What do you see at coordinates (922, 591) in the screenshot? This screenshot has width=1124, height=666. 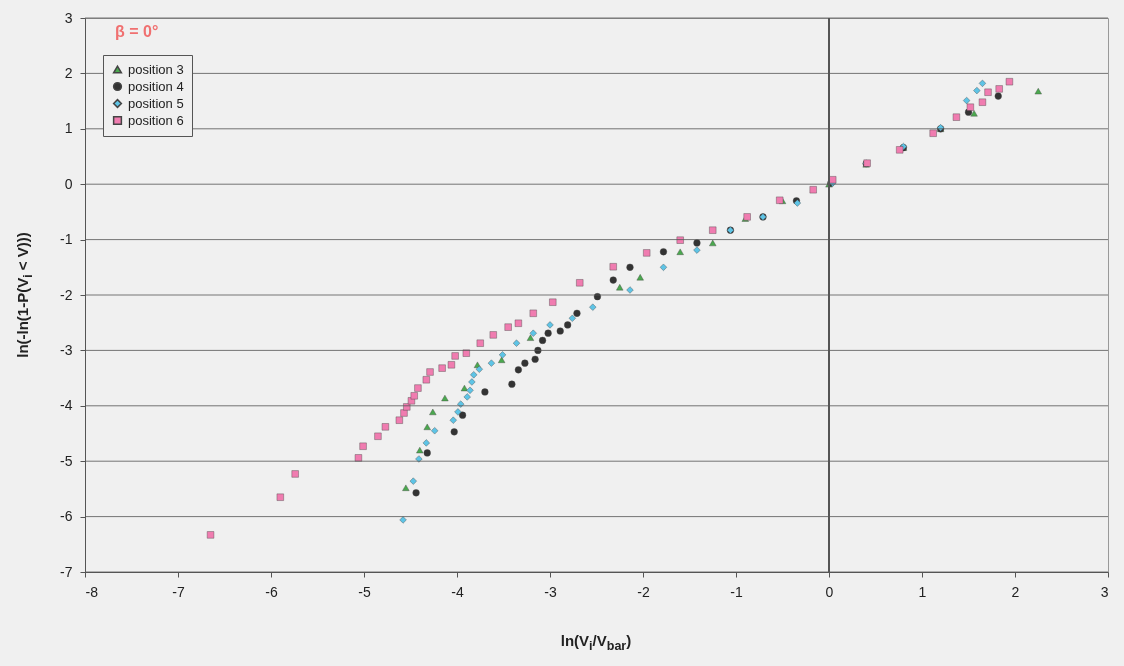 I see `x-tick-label: 1` at bounding box center [922, 591].